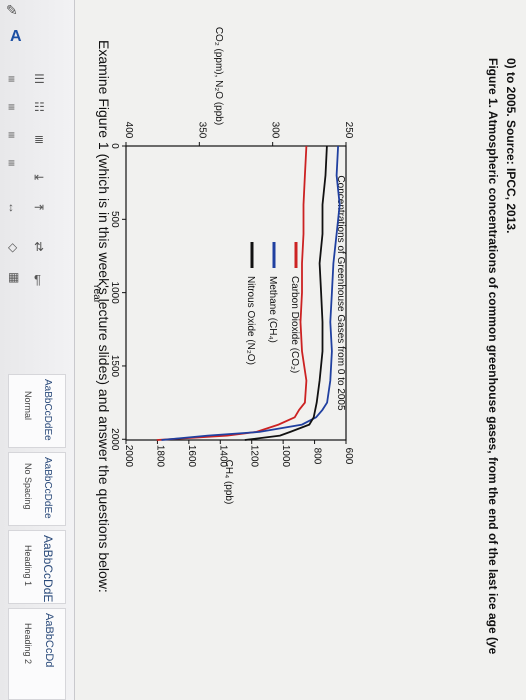 The height and width of the screenshot is (700, 526). What do you see at coordinates (201, 130) in the screenshot?
I see `yleft-tick-label: 350` at bounding box center [201, 130].